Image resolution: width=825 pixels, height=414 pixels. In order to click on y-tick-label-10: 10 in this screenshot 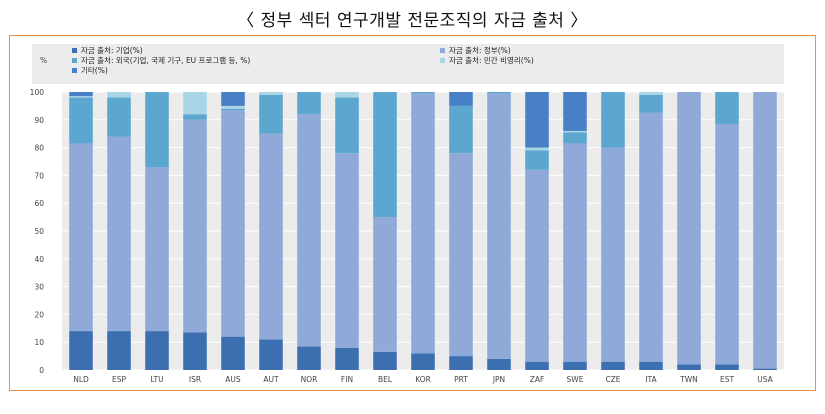, I will do `click(39, 342)`.